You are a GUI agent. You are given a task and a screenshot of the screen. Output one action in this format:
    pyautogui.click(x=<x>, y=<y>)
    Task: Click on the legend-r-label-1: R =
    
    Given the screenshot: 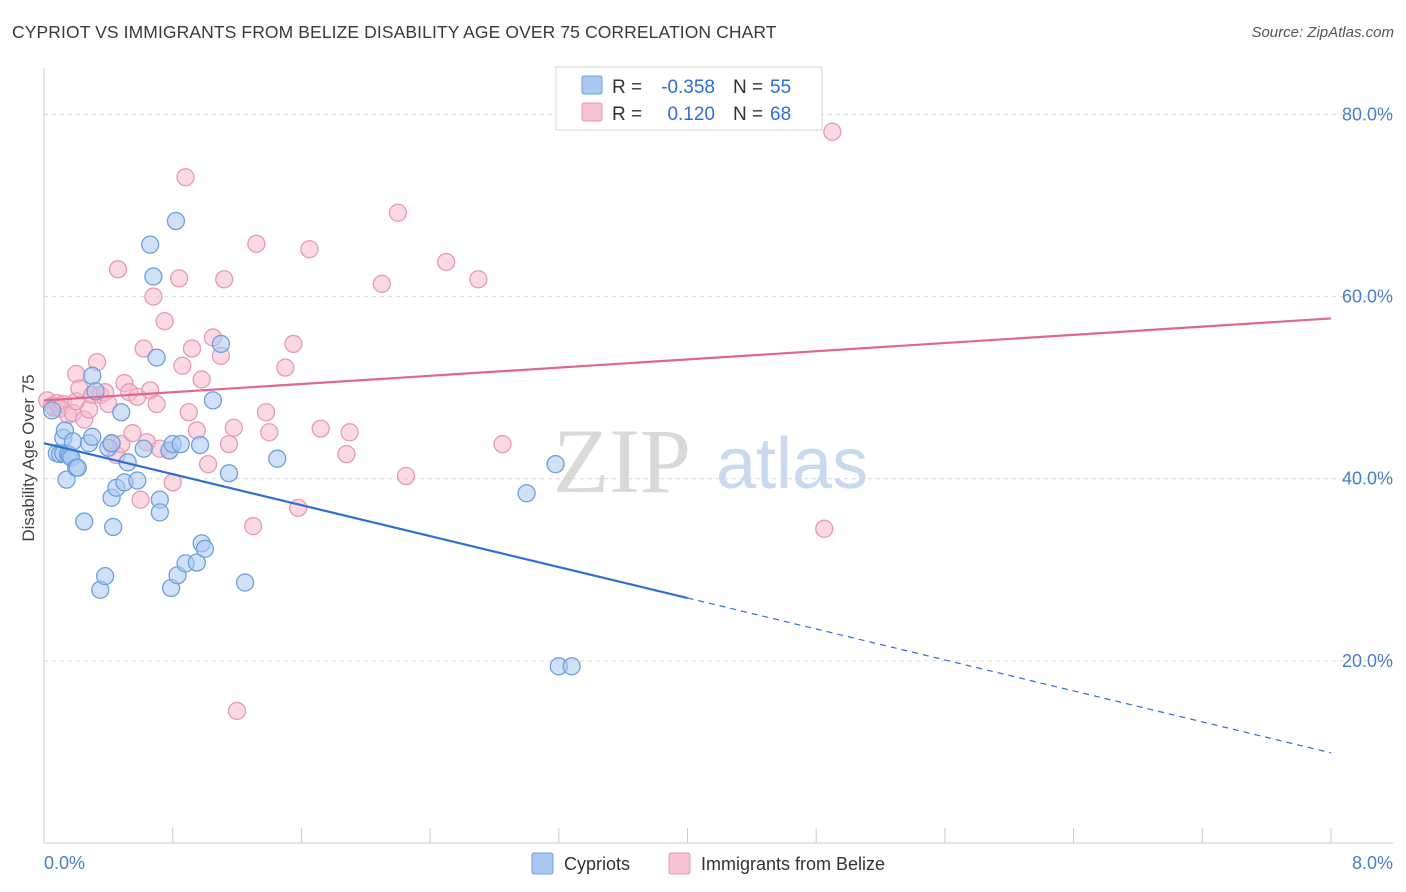 What is the action you would take?
    pyautogui.click(x=627, y=87)
    